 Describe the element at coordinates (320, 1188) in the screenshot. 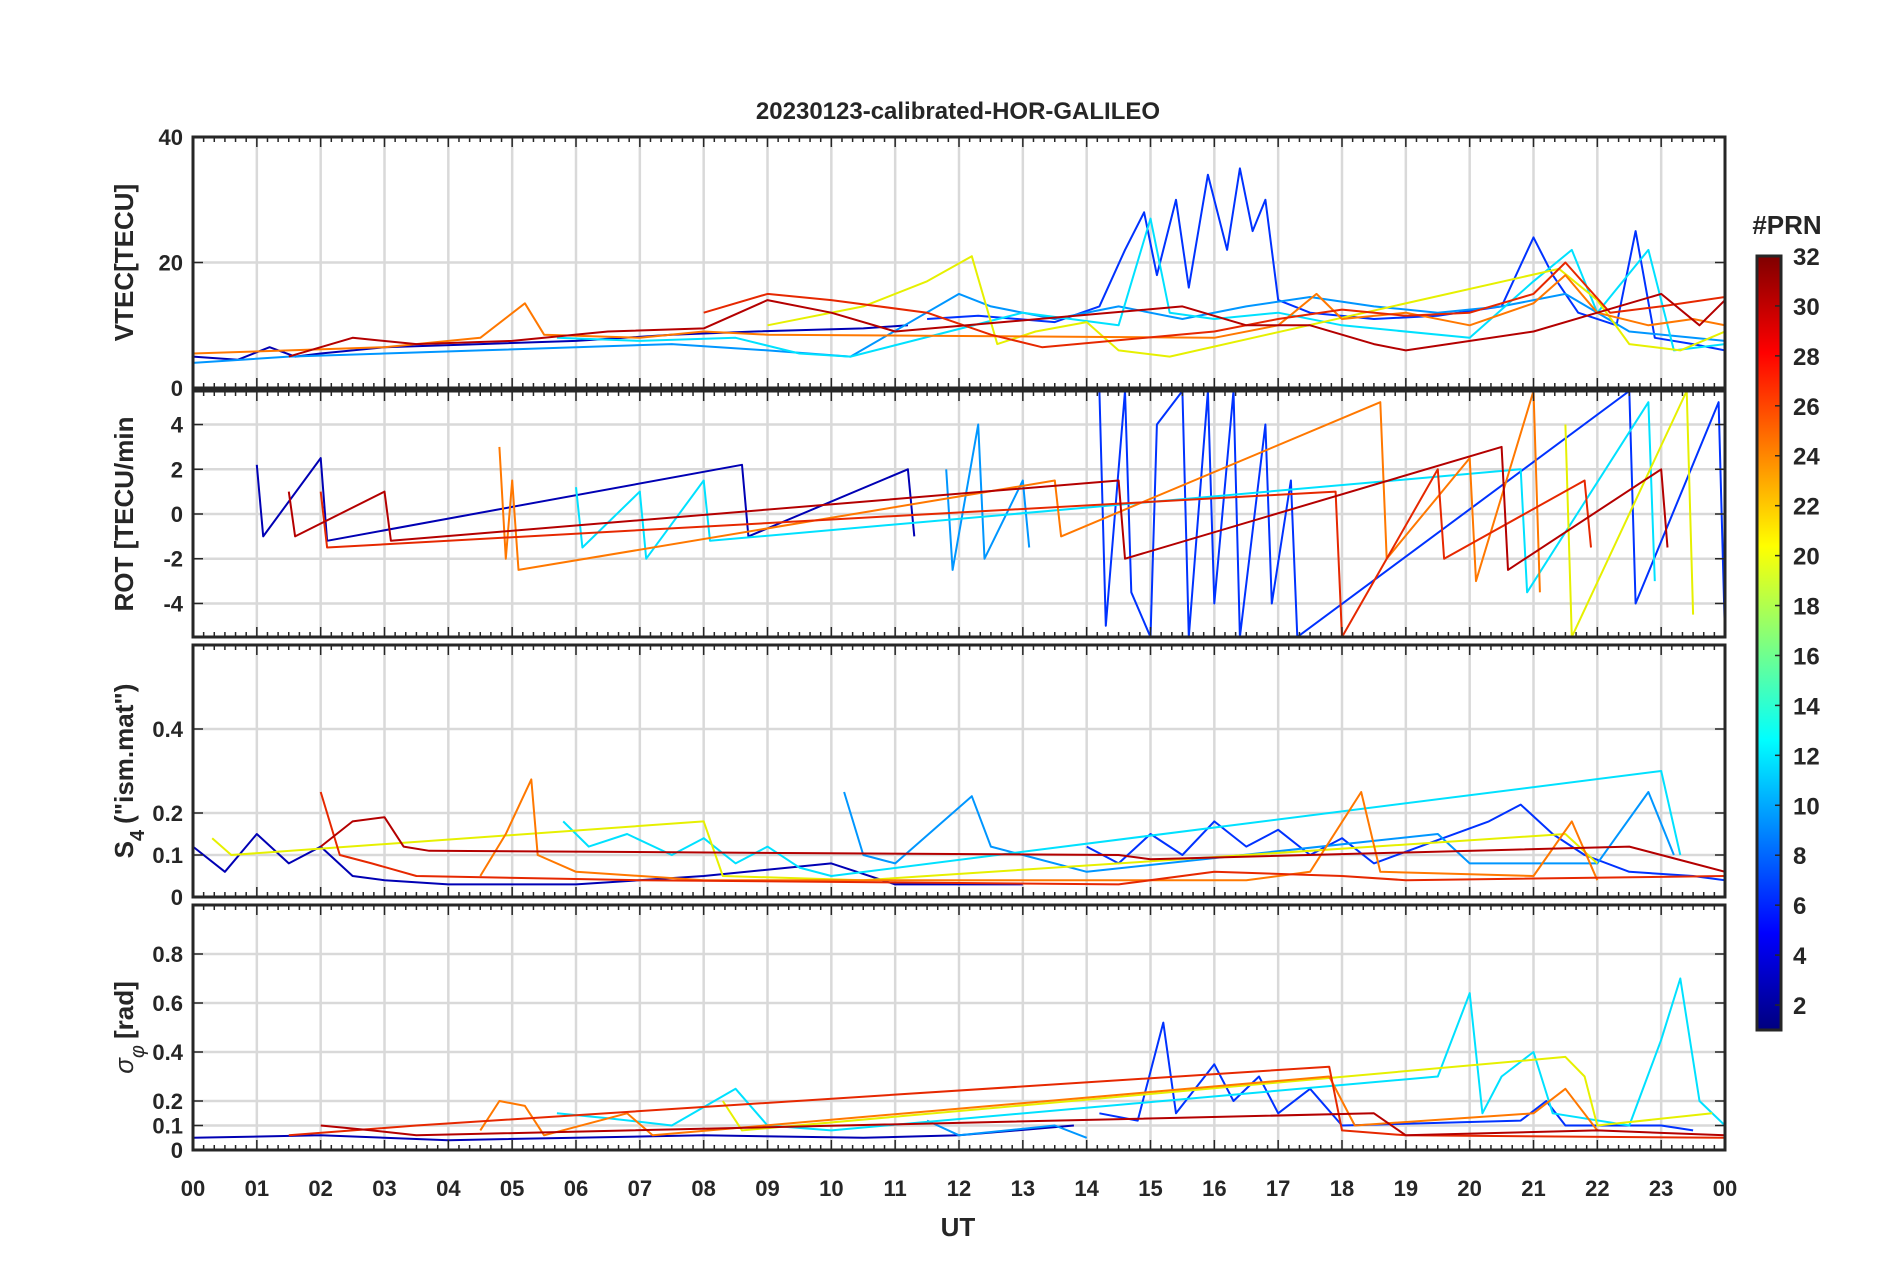

I see `x-tick-label: 02` at that location.